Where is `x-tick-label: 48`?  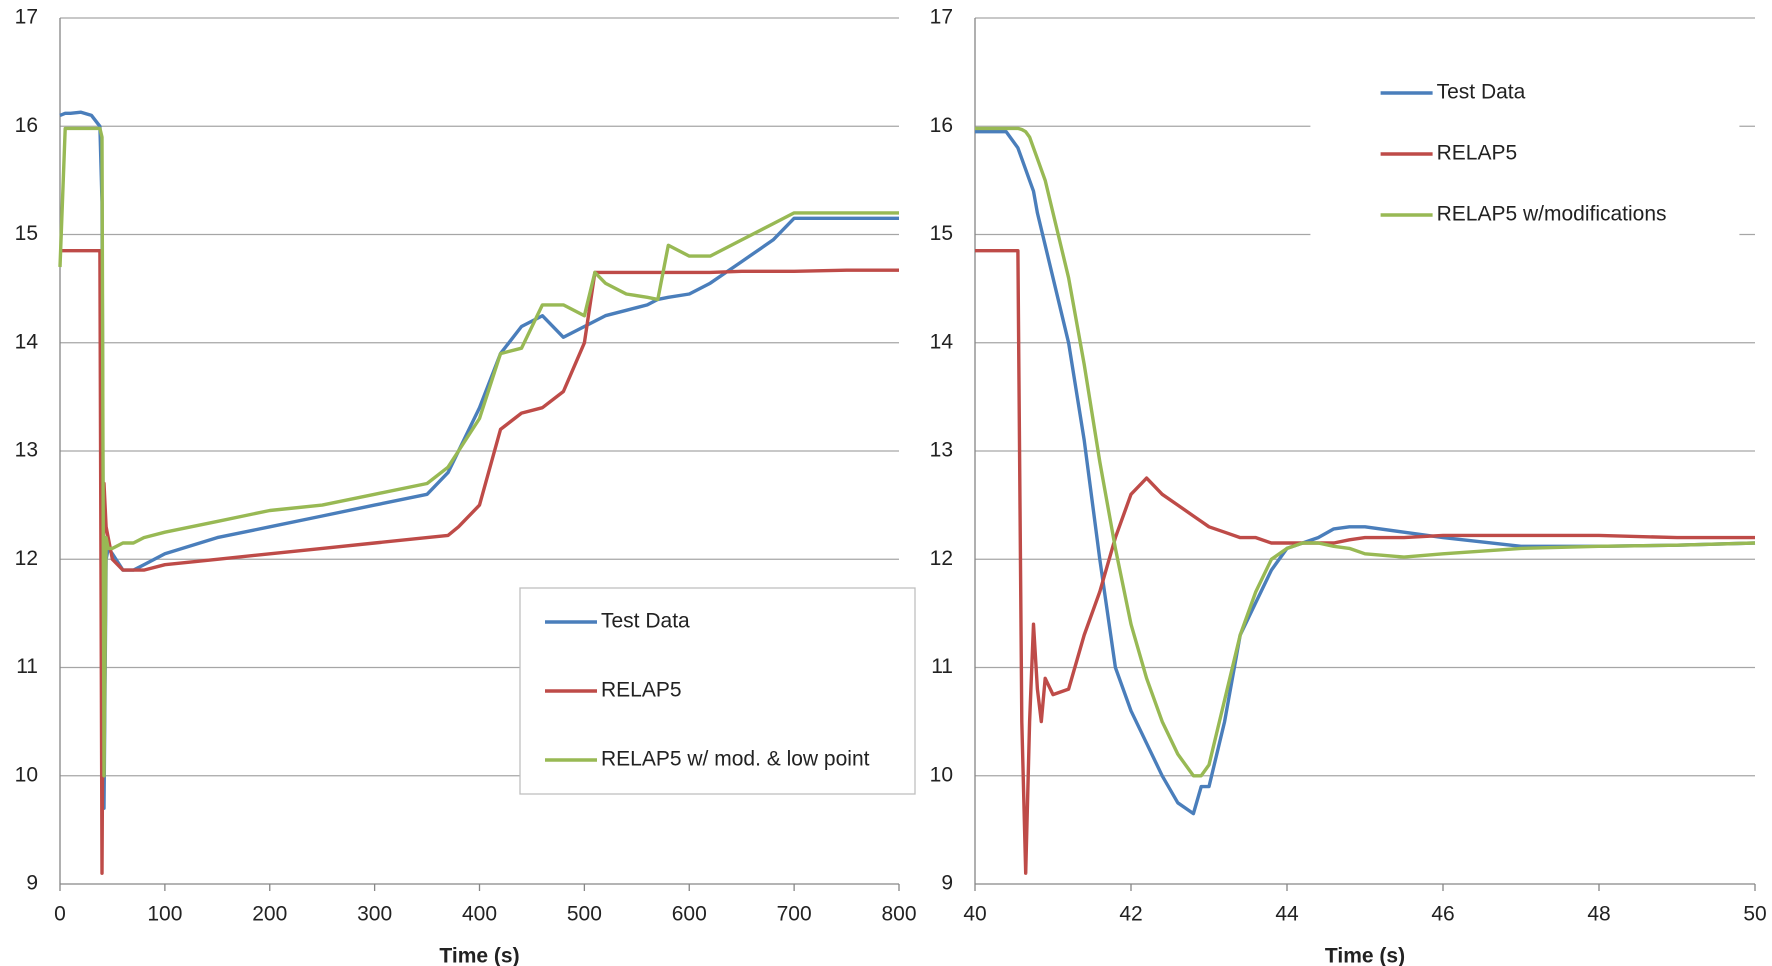 x-tick-label: 48 is located at coordinates (1598, 914).